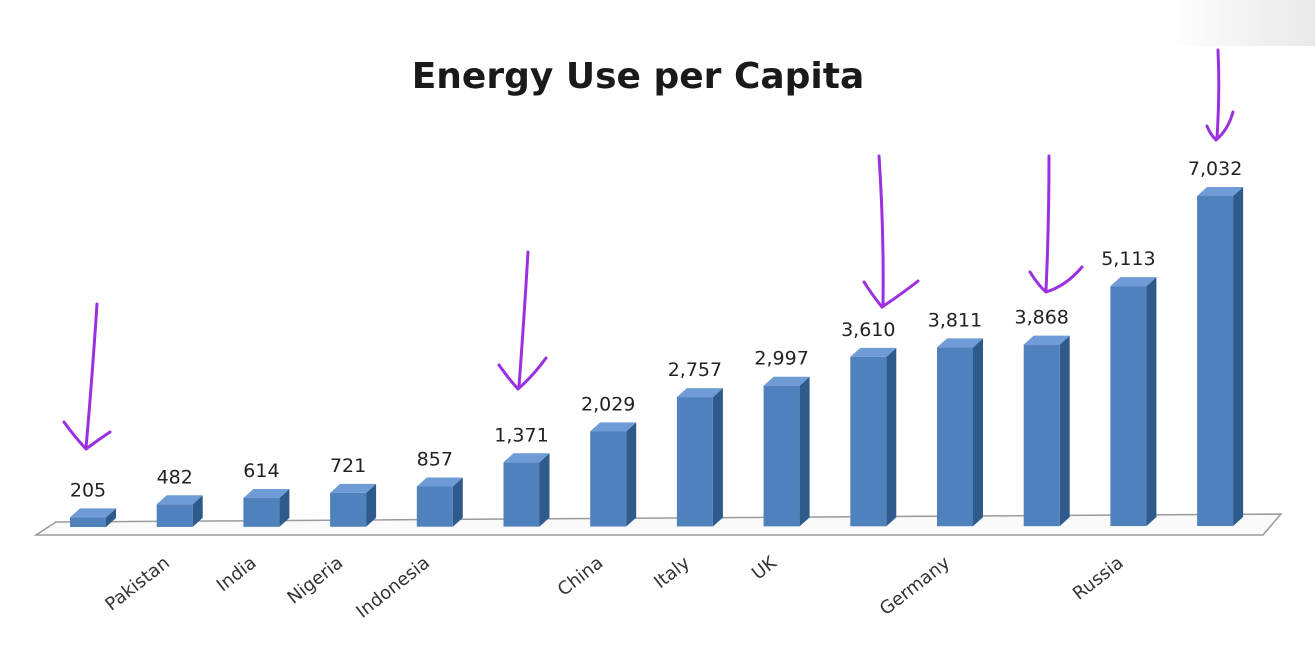 The image size is (1315, 671). What do you see at coordinates (781, 359) in the screenshot?
I see `data-label: 2,997` at bounding box center [781, 359].